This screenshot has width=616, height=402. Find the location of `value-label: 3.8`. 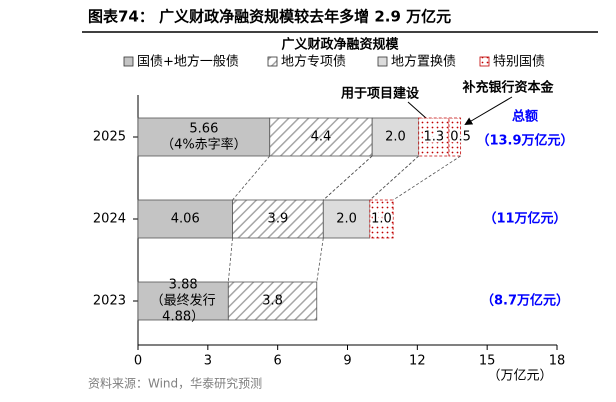

value-label: 3.8 is located at coordinates (272, 301).